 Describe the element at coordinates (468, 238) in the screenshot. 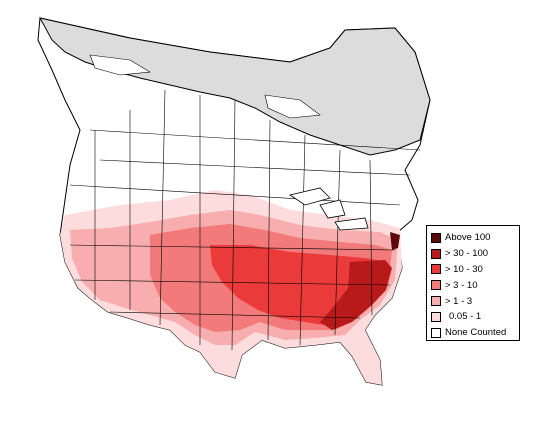

I see `legend-label: Above 100` at that location.